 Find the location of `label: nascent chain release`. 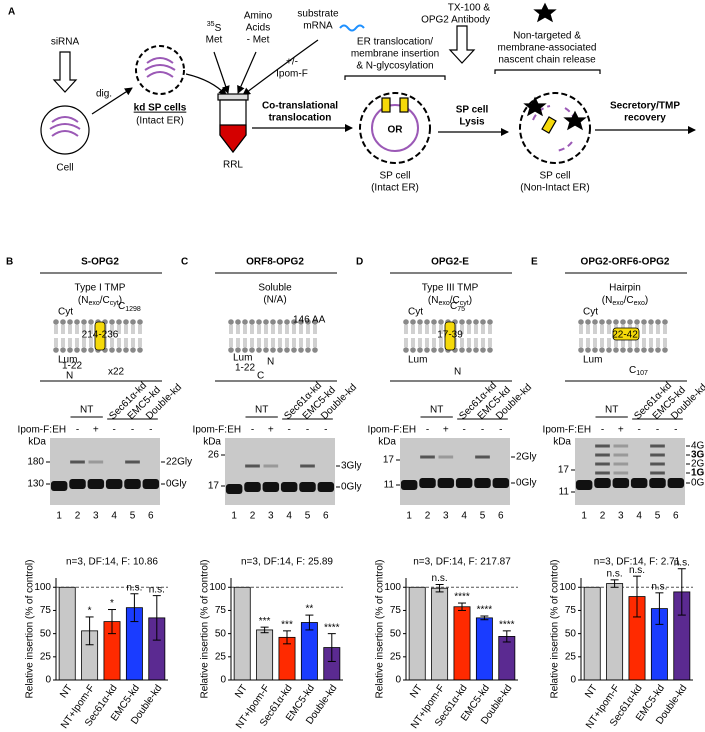

label: nascent chain release is located at coordinates (547, 60).